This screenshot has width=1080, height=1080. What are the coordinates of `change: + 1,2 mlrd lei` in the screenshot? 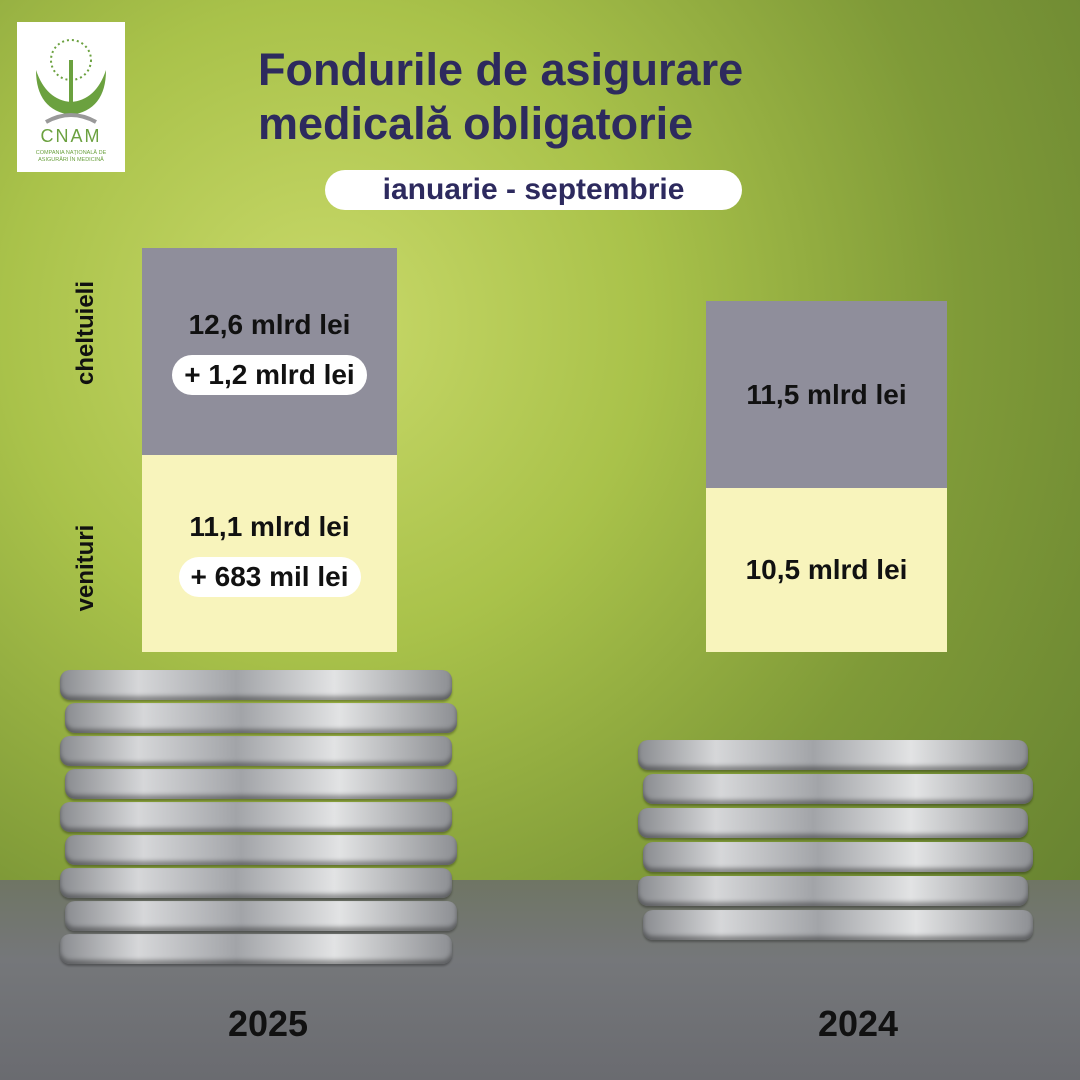 It's located at (269, 374).